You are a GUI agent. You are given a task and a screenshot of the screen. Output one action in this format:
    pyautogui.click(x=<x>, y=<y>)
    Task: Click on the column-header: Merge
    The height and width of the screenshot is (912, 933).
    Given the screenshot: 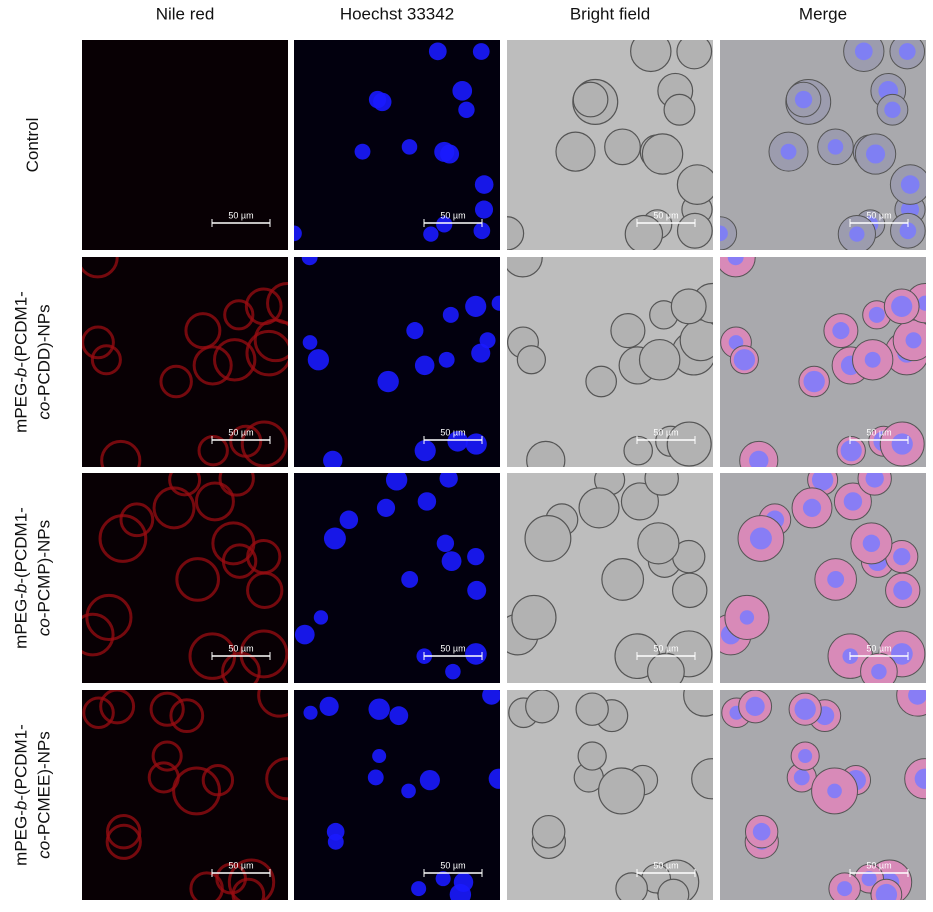 What is the action you would take?
    pyautogui.click(x=823, y=13)
    